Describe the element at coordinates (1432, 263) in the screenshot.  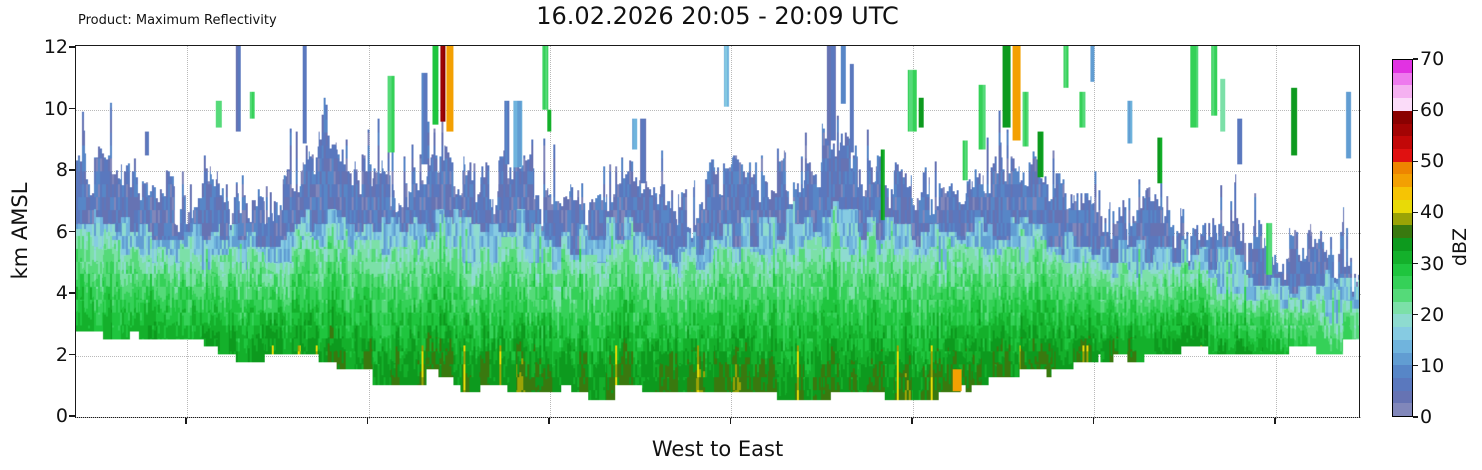
I see `colorbar-tick-label-30: 30` at that location.